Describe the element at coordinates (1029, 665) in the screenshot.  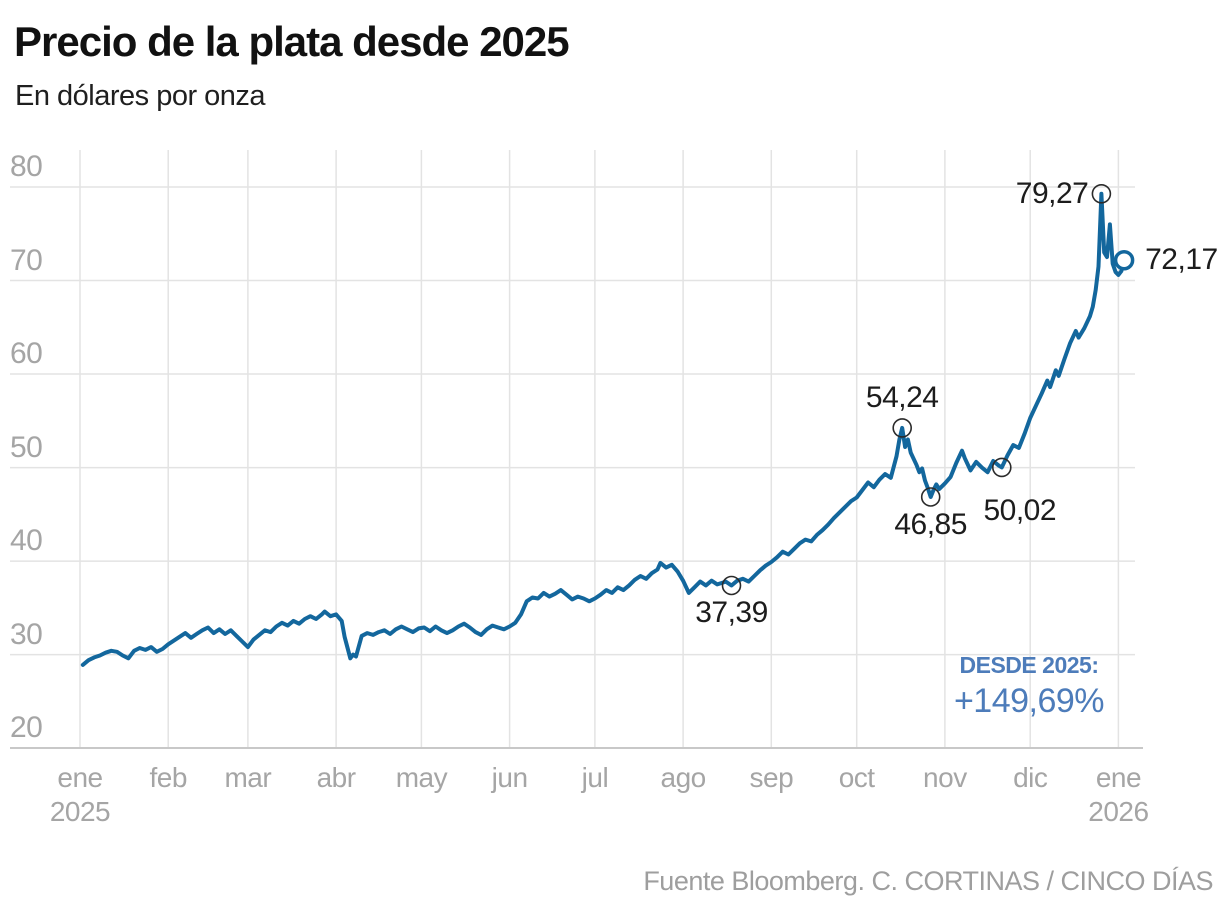
I see `change-callout-label: DESDE 2025:` at that location.